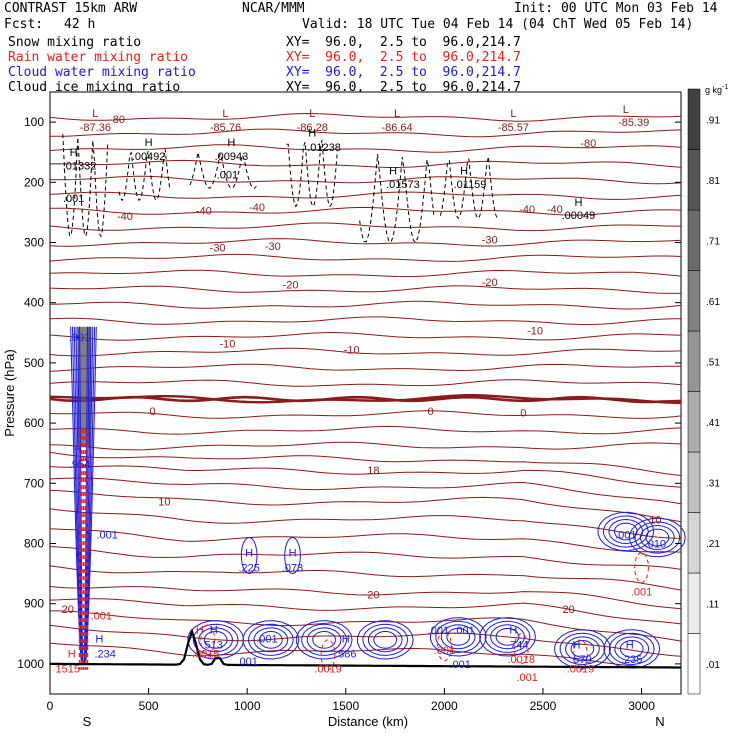 This screenshot has width=740, height=740. What do you see at coordinates (102, 72) in the screenshot?
I see `field-name-cloud-water: Cloud water mixing ratio` at bounding box center [102, 72].